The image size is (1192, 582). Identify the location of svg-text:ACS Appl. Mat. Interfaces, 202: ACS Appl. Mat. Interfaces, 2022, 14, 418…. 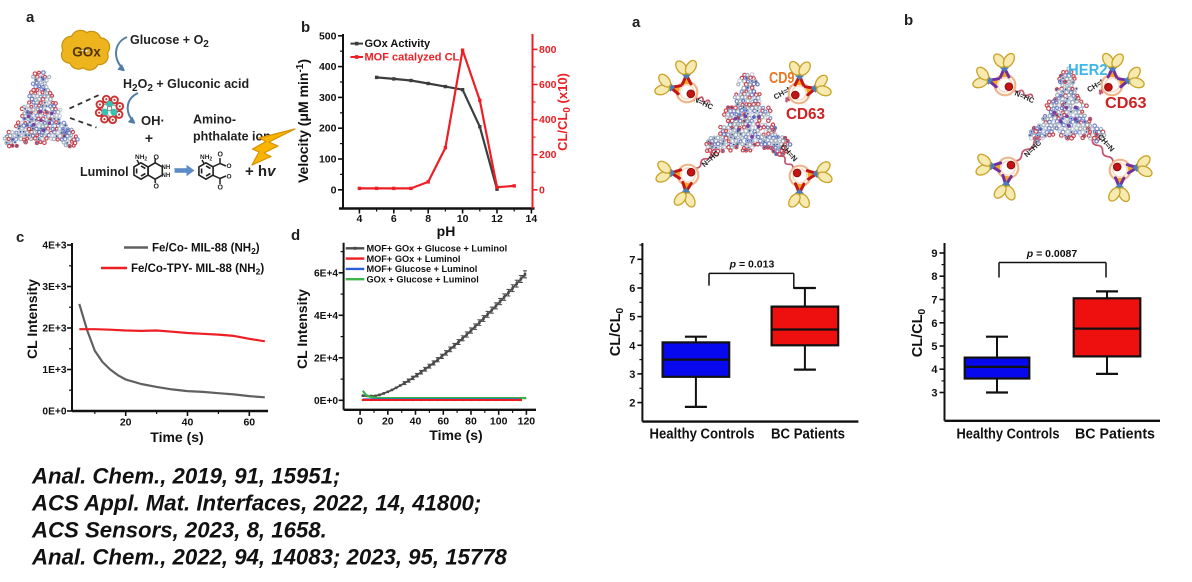
(256, 503).